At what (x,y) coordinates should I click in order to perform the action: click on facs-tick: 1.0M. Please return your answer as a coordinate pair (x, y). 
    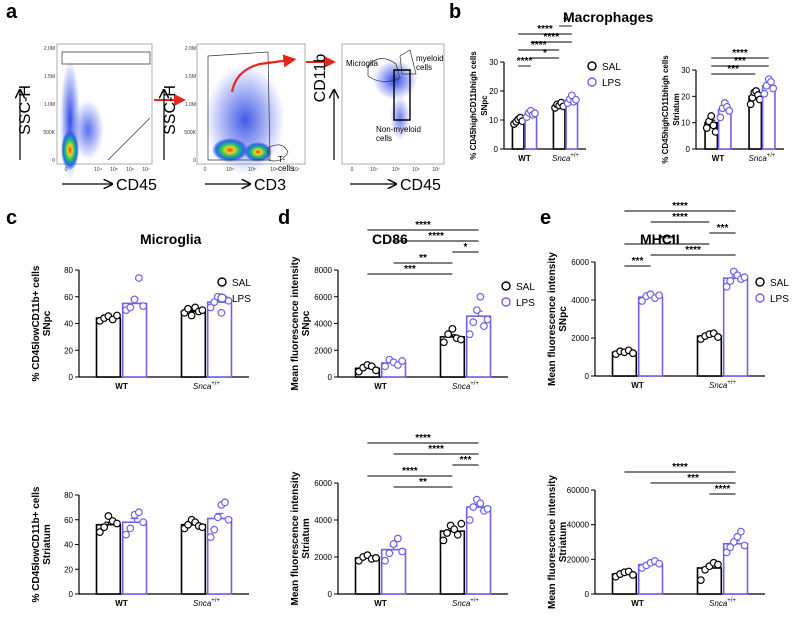
    Looking at the image, I should click on (190, 105).